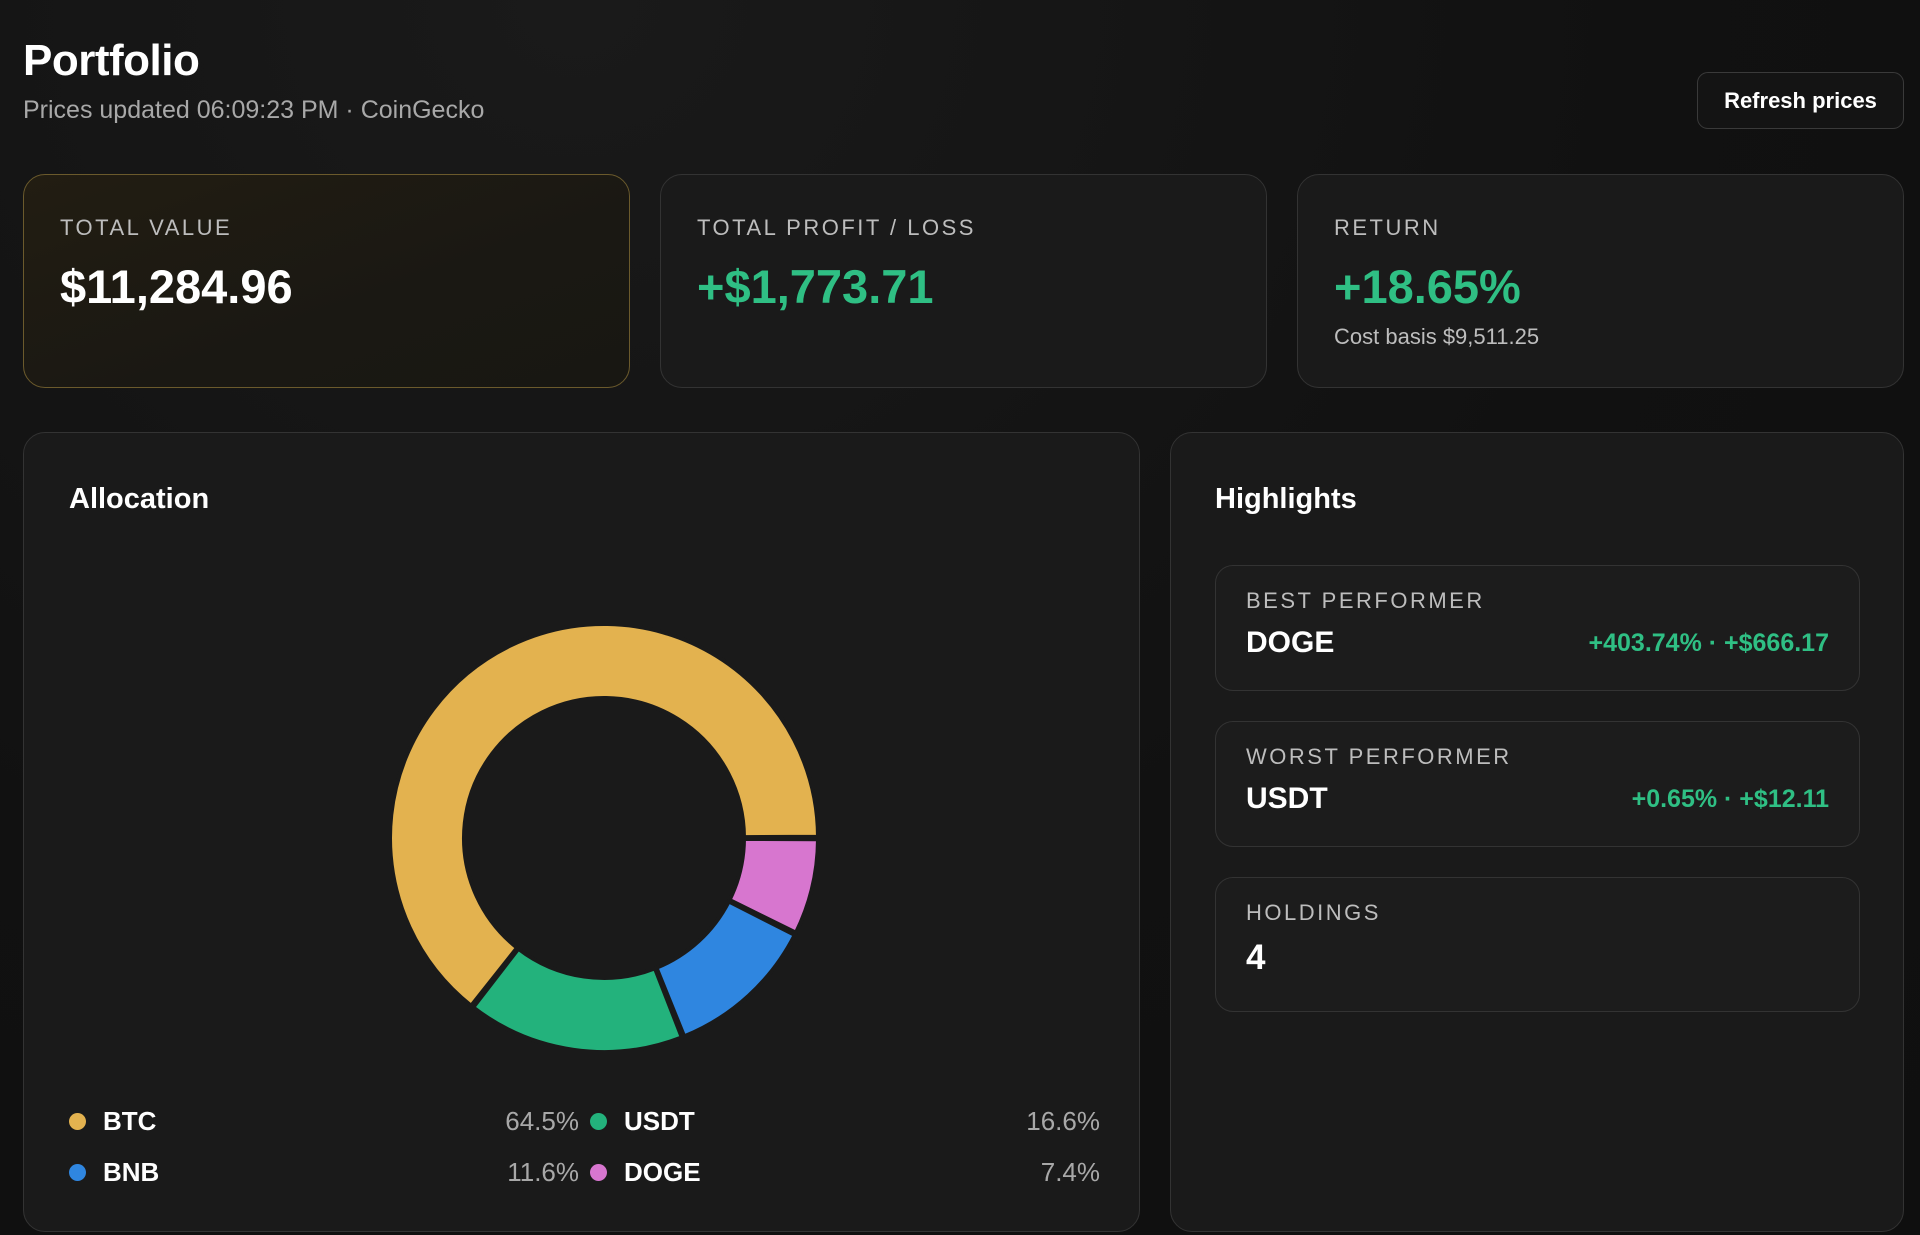 This screenshot has height=1235, width=1920. I want to click on allocation-title: Allocation, so click(139, 499).